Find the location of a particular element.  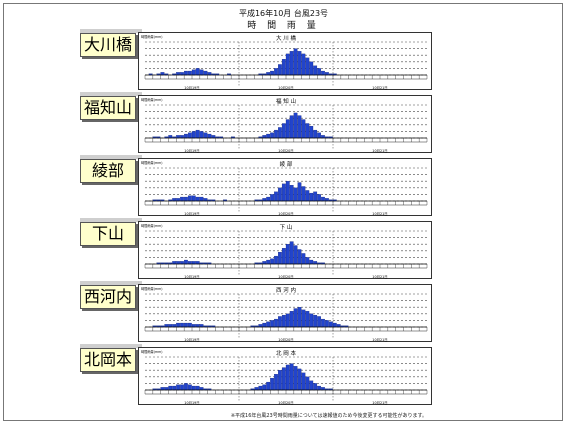

chart-svg: 綾 部 時間雨量(mm) 10月19日 10月20日 10月21日 is located at coordinates (284, 188).